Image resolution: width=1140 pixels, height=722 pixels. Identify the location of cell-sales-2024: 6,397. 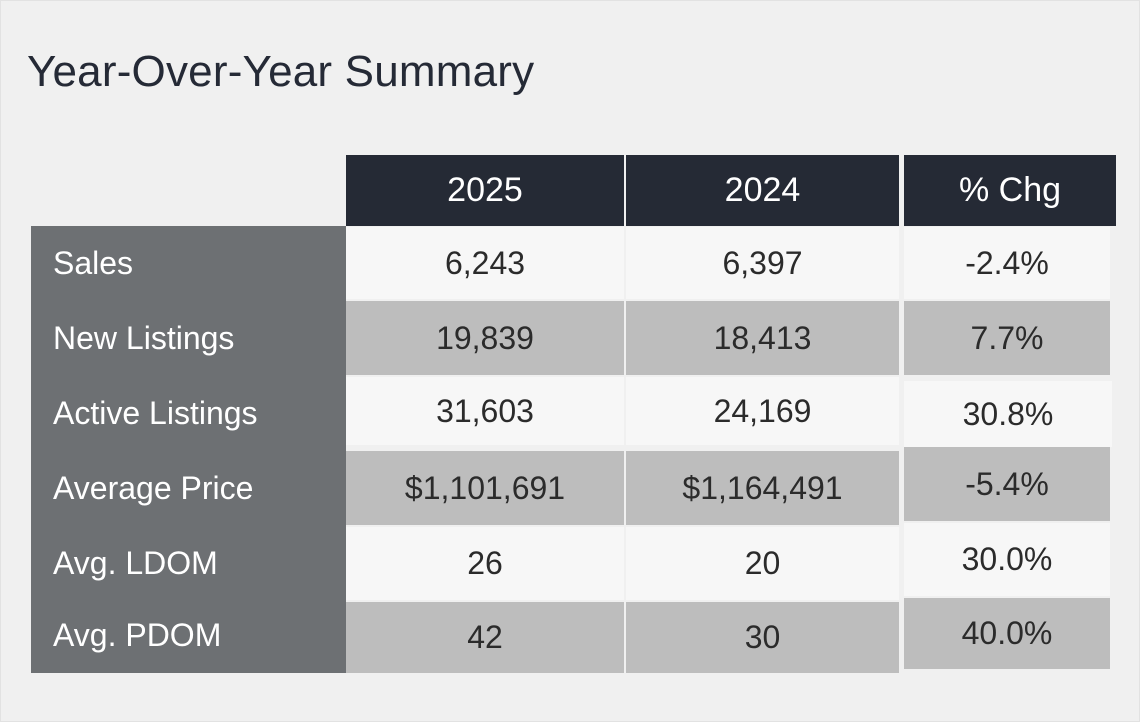
(762, 263).